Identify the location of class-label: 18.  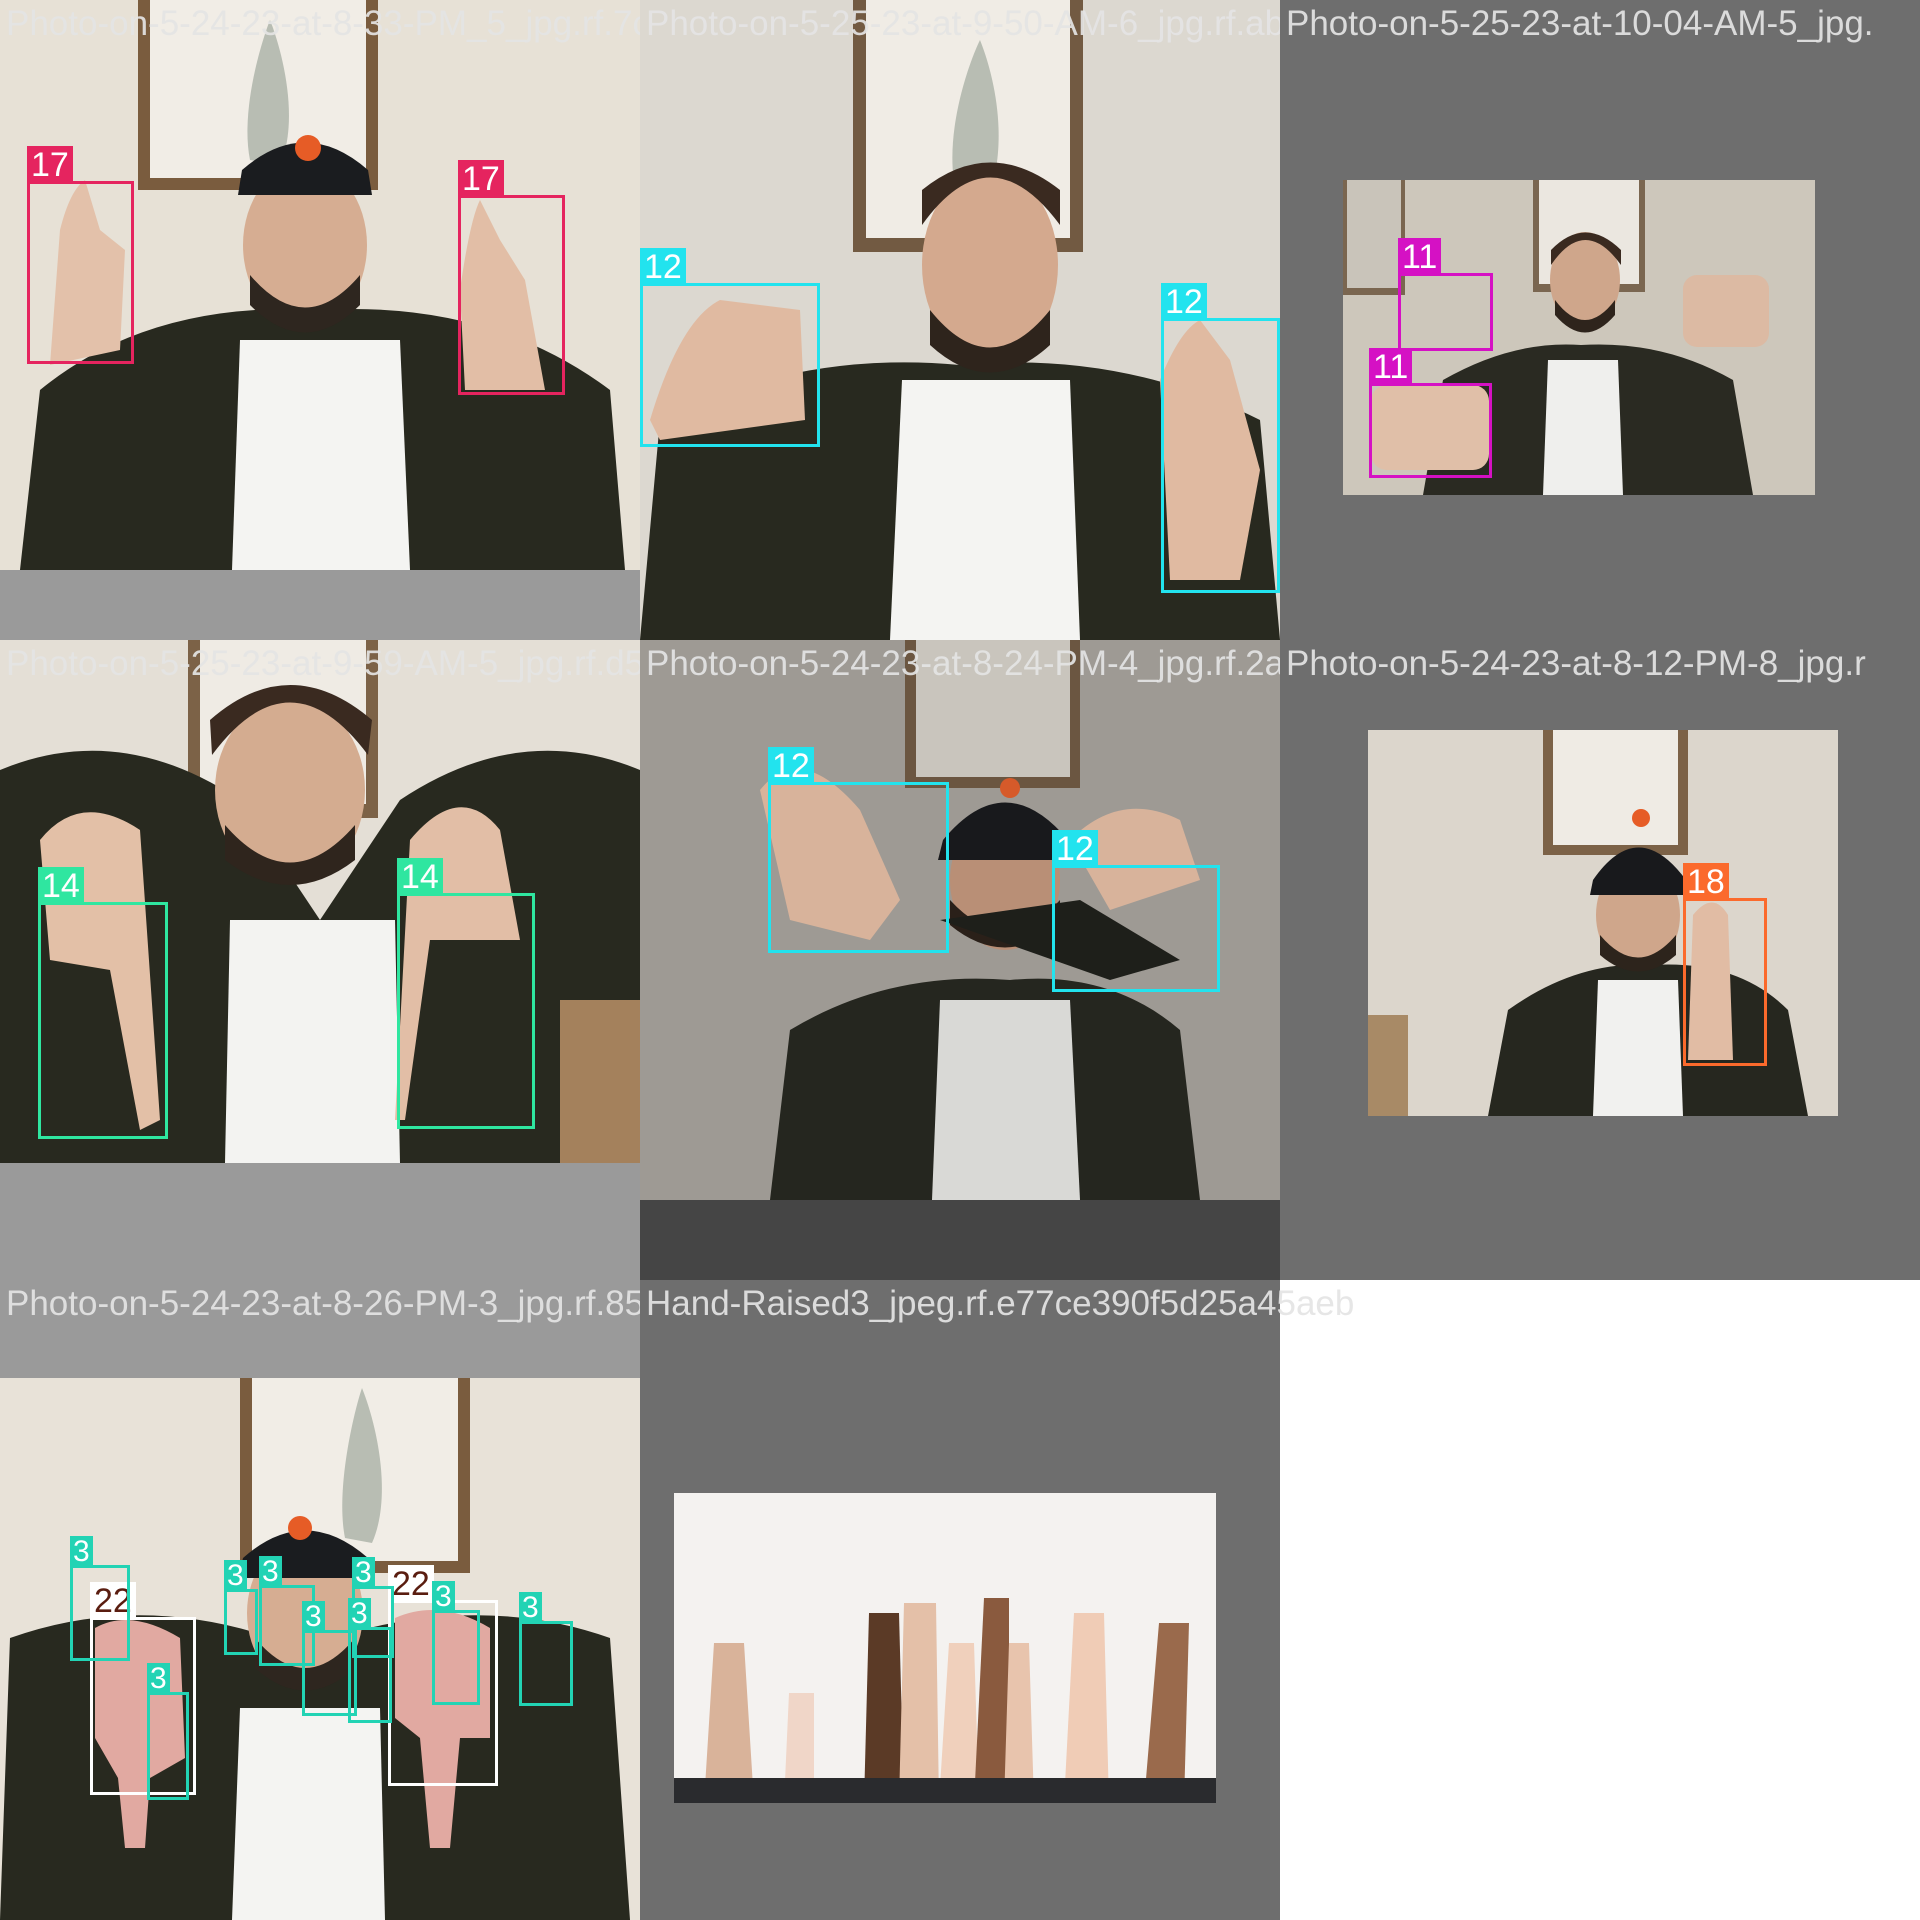
(1706, 882).